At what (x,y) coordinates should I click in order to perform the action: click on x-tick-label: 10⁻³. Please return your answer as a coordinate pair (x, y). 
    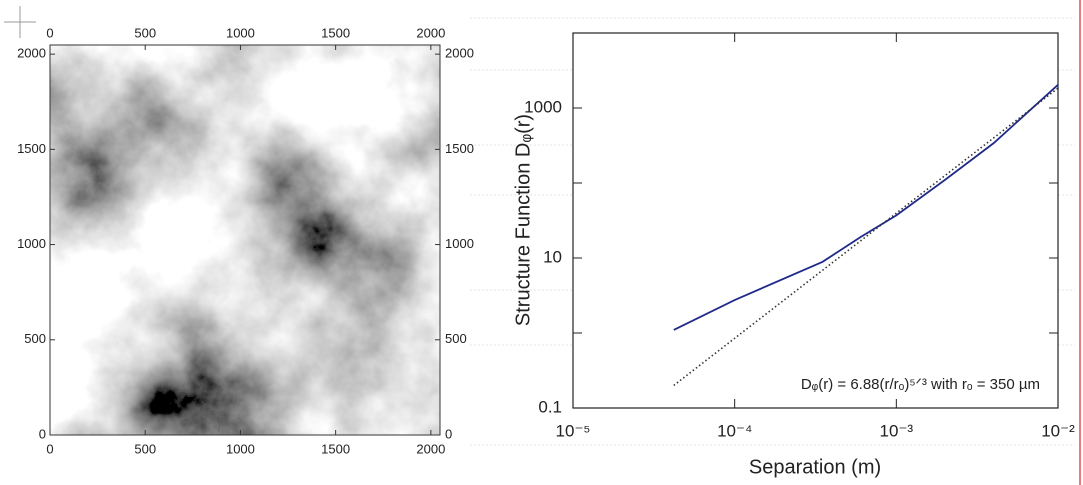
    Looking at the image, I should click on (897, 430).